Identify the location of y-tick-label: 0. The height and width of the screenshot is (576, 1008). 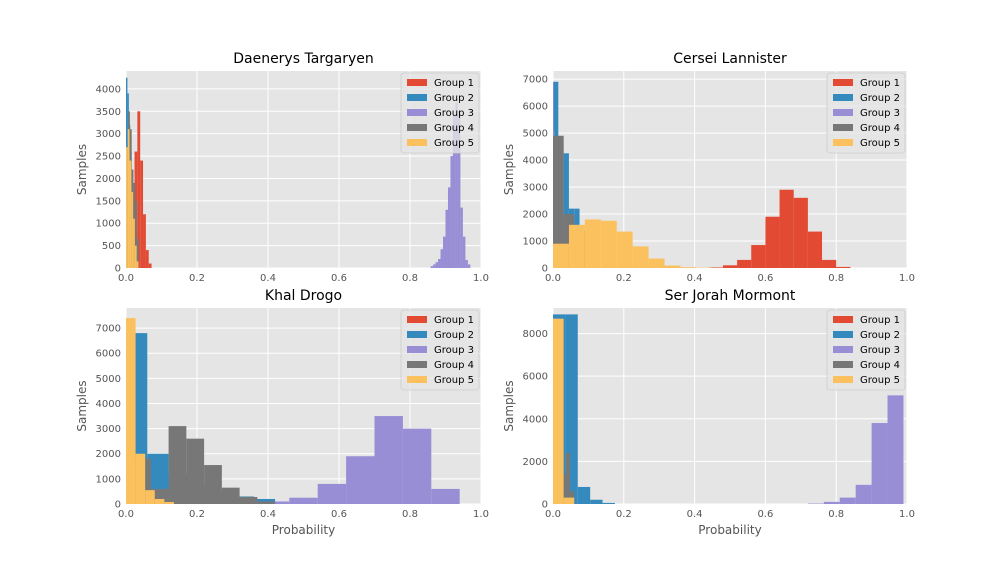
(118, 269).